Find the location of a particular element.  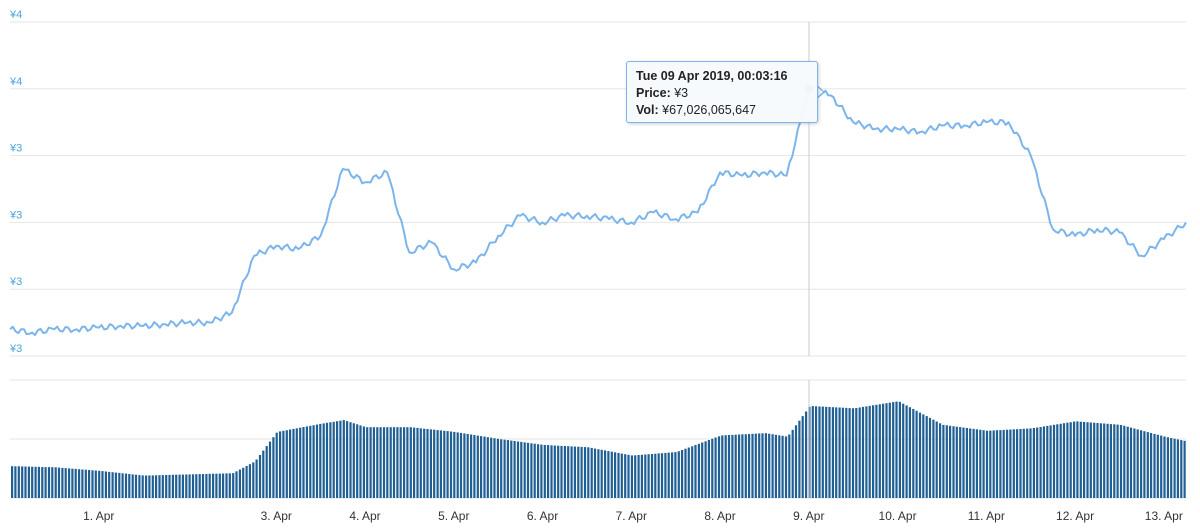

y-axis-labels: ¥4 ¥4 ¥3 ¥3 ¥3 ¥3 is located at coordinates (15, 182).